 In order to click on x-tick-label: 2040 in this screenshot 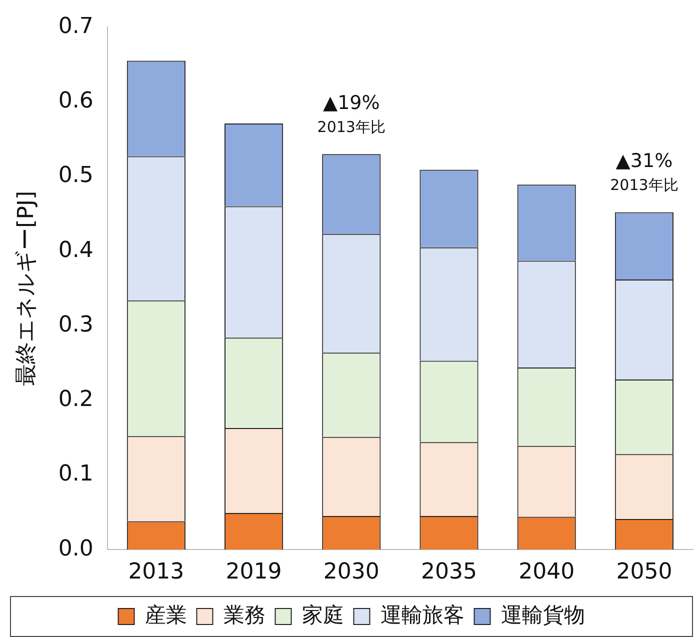, I will do `click(546, 572)`.